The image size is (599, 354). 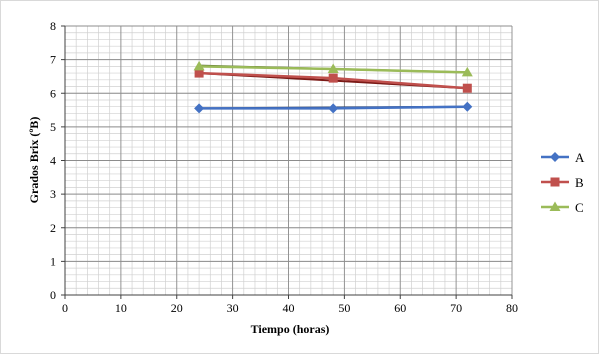 What do you see at coordinates (333, 87) in the screenshot?
I see `data-markers` at bounding box center [333, 87].